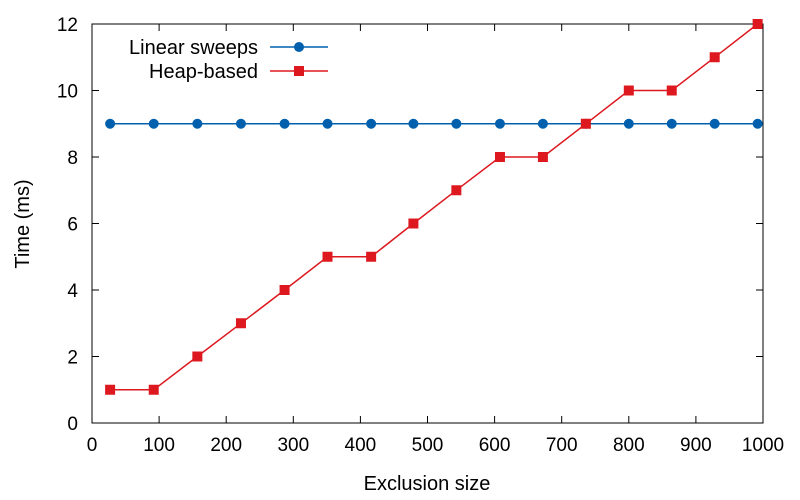 The height and width of the screenshot is (500, 800). Describe the element at coordinates (434, 123) in the screenshot. I see `series-linear-sweeps` at that location.